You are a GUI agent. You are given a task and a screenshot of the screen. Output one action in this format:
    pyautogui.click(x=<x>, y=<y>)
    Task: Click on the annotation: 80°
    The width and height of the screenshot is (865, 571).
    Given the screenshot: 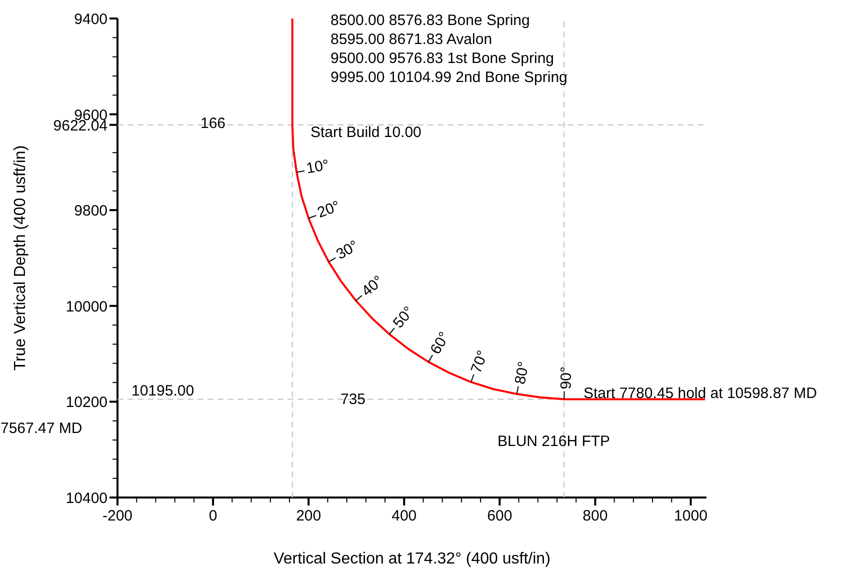 What is the action you would take?
    pyautogui.click(x=522, y=373)
    